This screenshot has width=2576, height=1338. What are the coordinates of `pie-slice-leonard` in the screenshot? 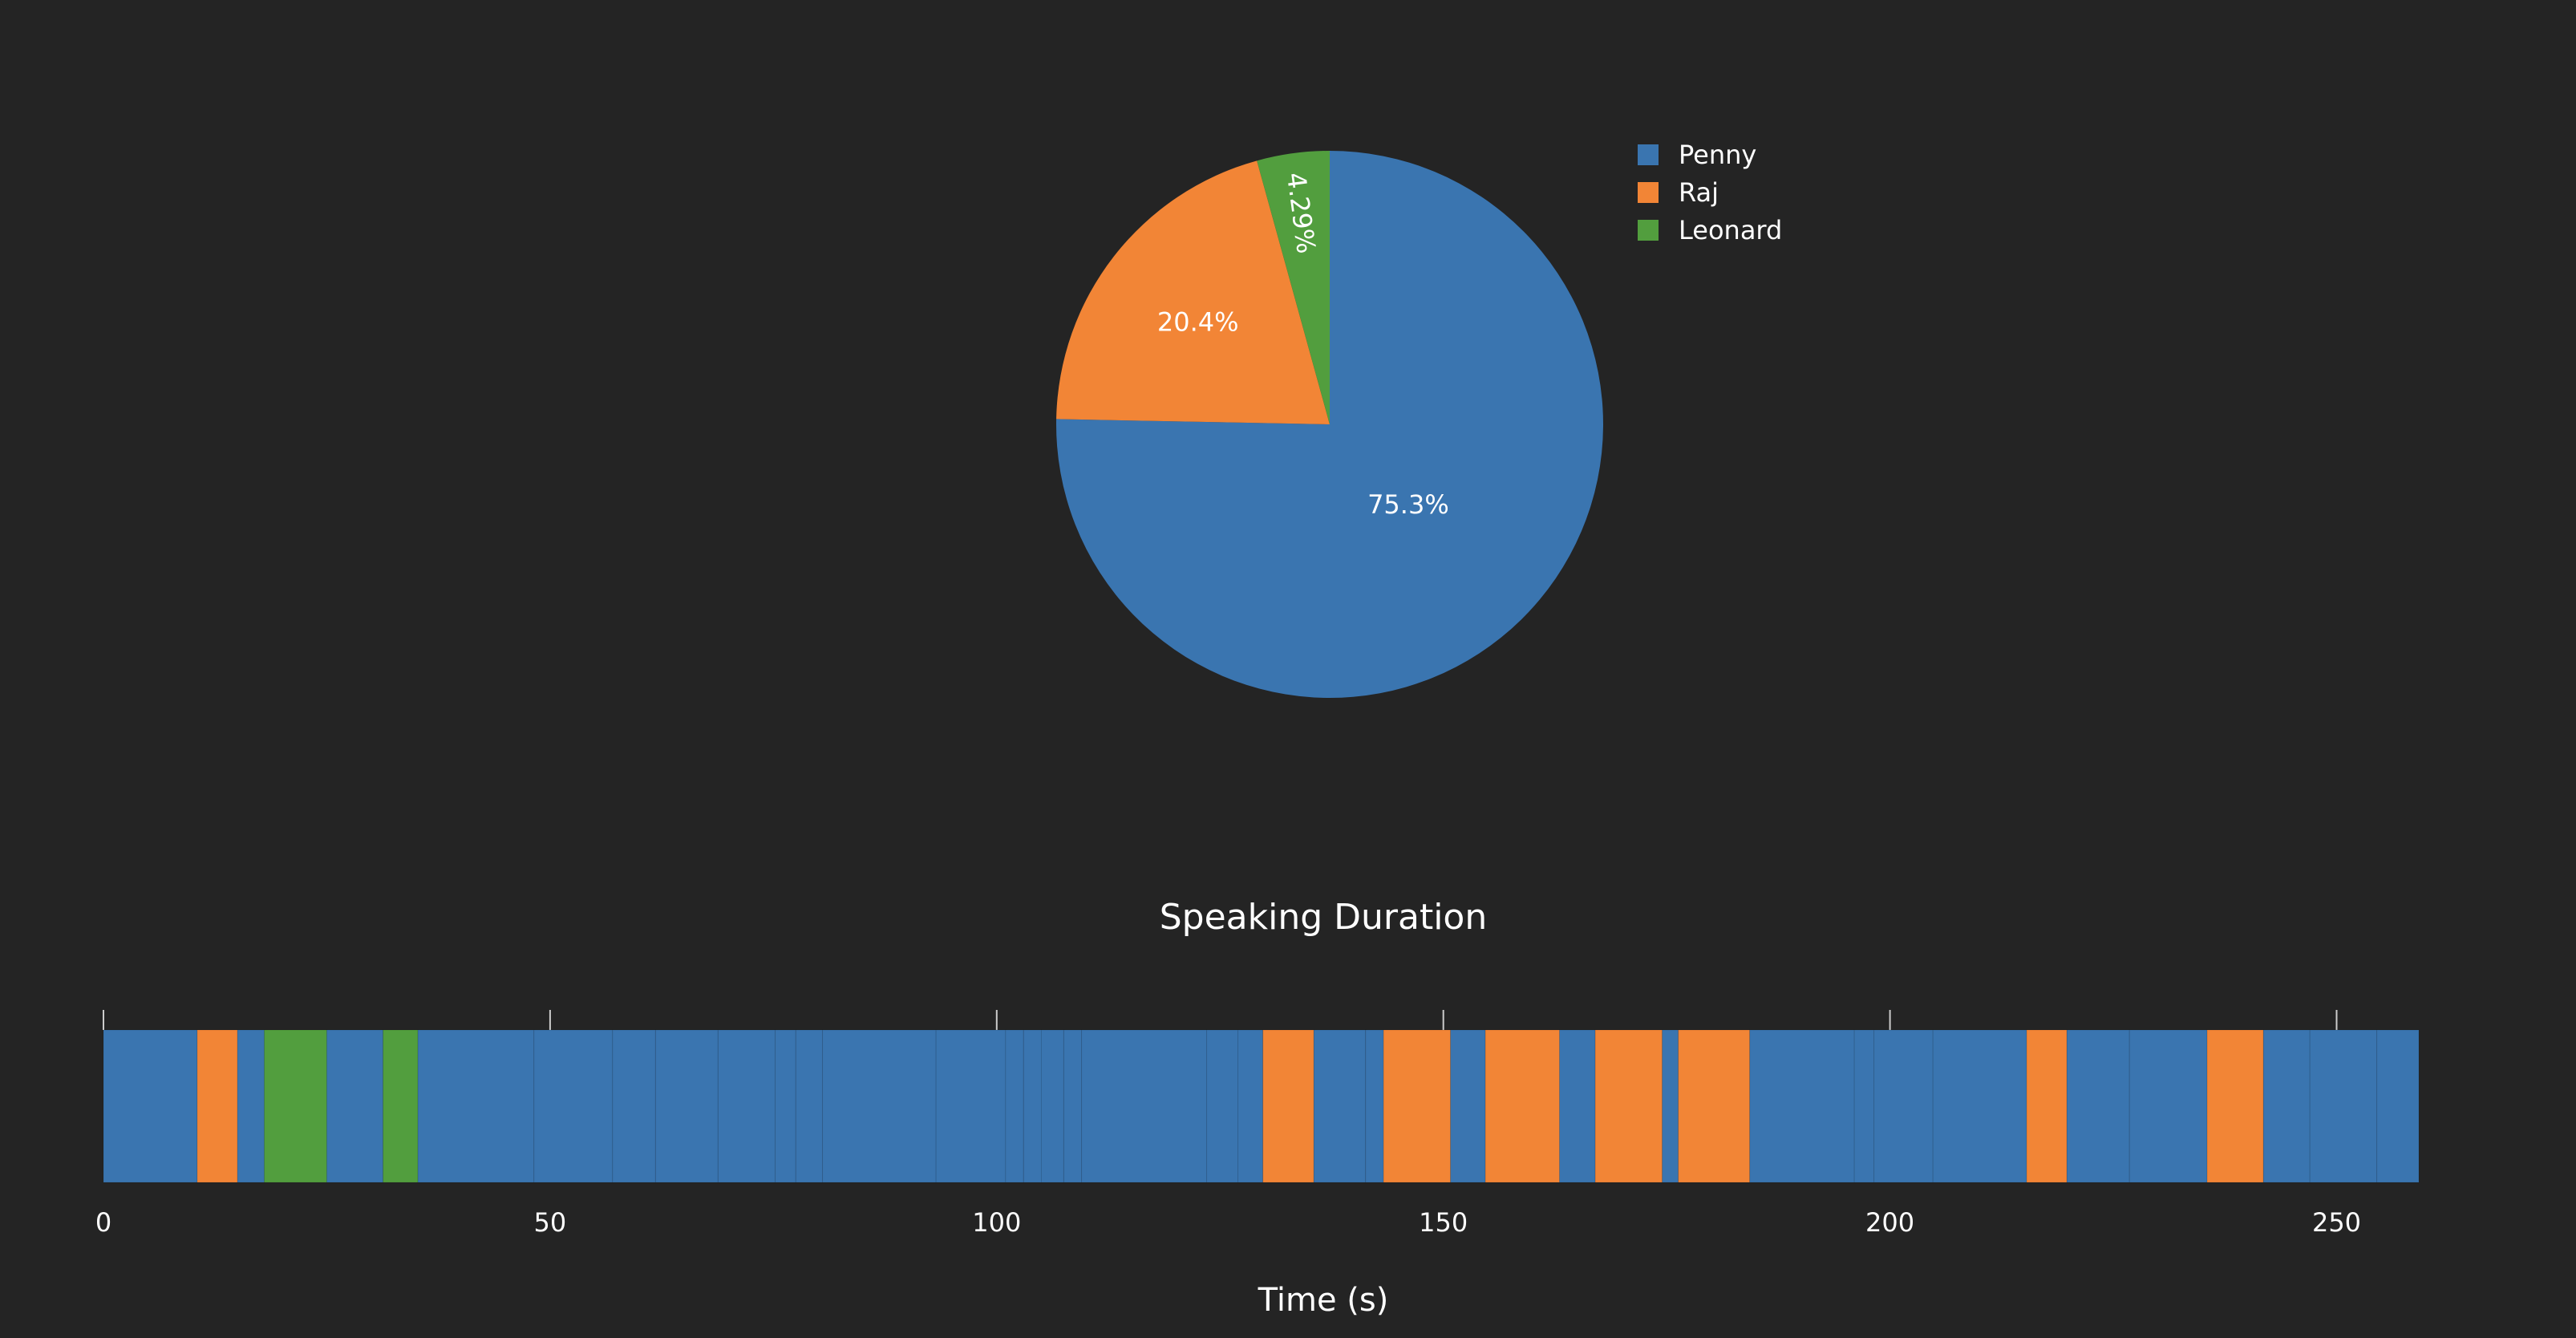 It's located at (1293, 287).